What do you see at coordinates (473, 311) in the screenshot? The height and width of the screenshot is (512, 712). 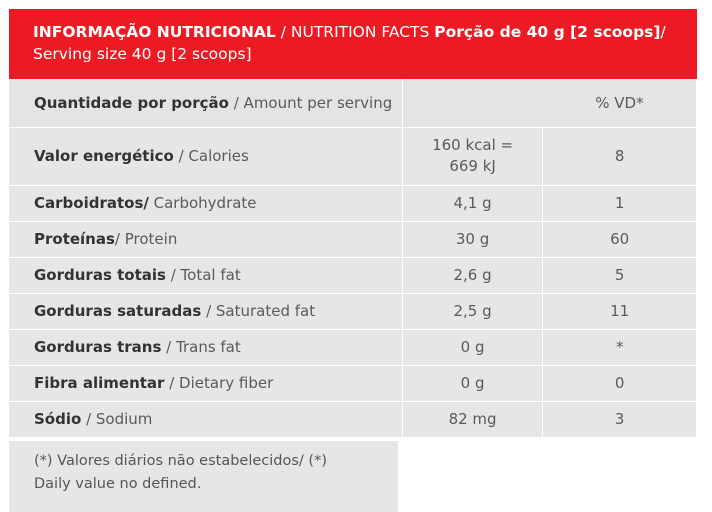 I see `nutrient-amount: 2,5 g` at bounding box center [473, 311].